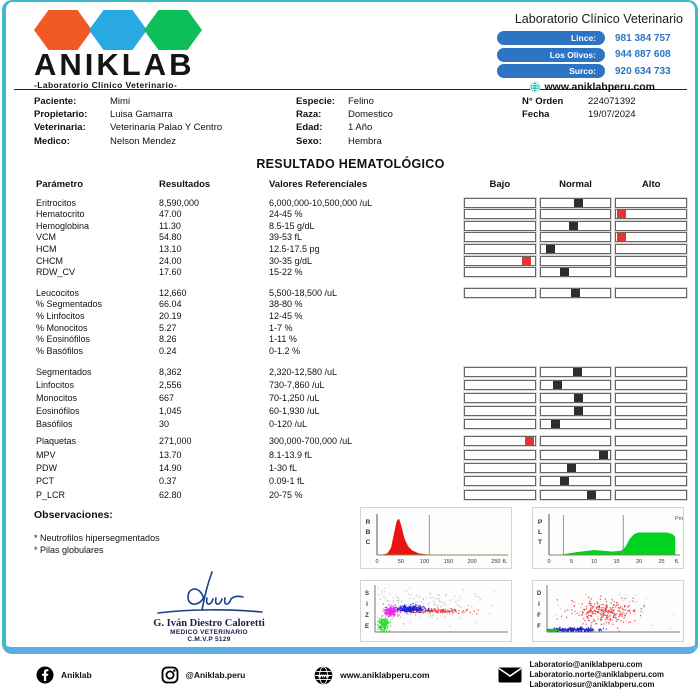 The height and width of the screenshot is (700, 700). Describe the element at coordinates (209, 640) in the screenshot. I see `veterinarian-license: C.M.V.P 5129` at that location.